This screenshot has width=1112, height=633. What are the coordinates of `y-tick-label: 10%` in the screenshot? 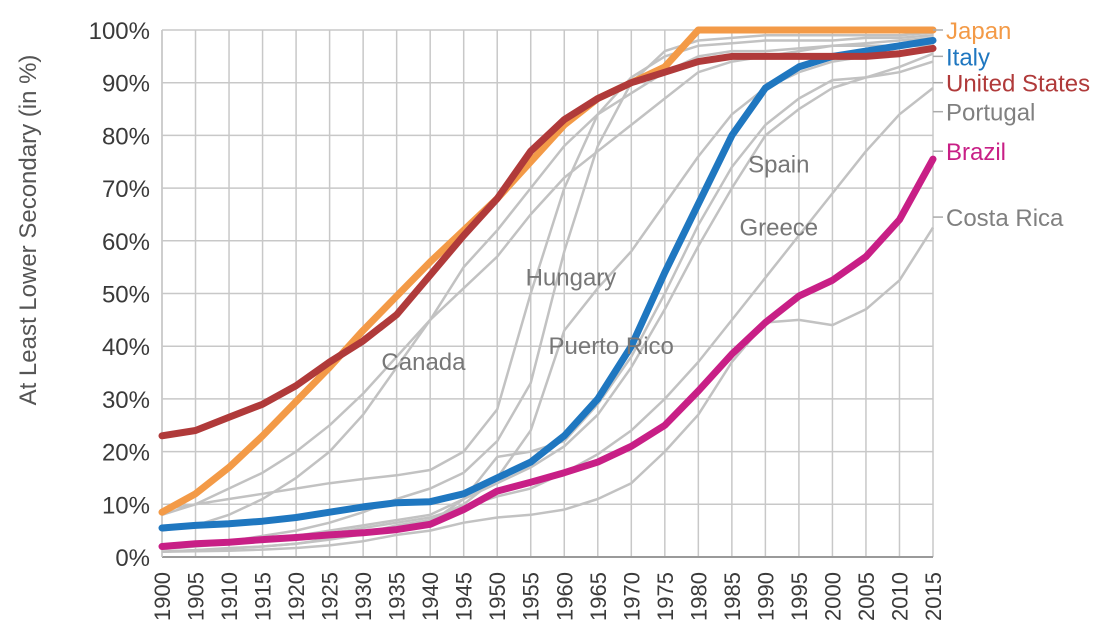 It's located at (126, 505).